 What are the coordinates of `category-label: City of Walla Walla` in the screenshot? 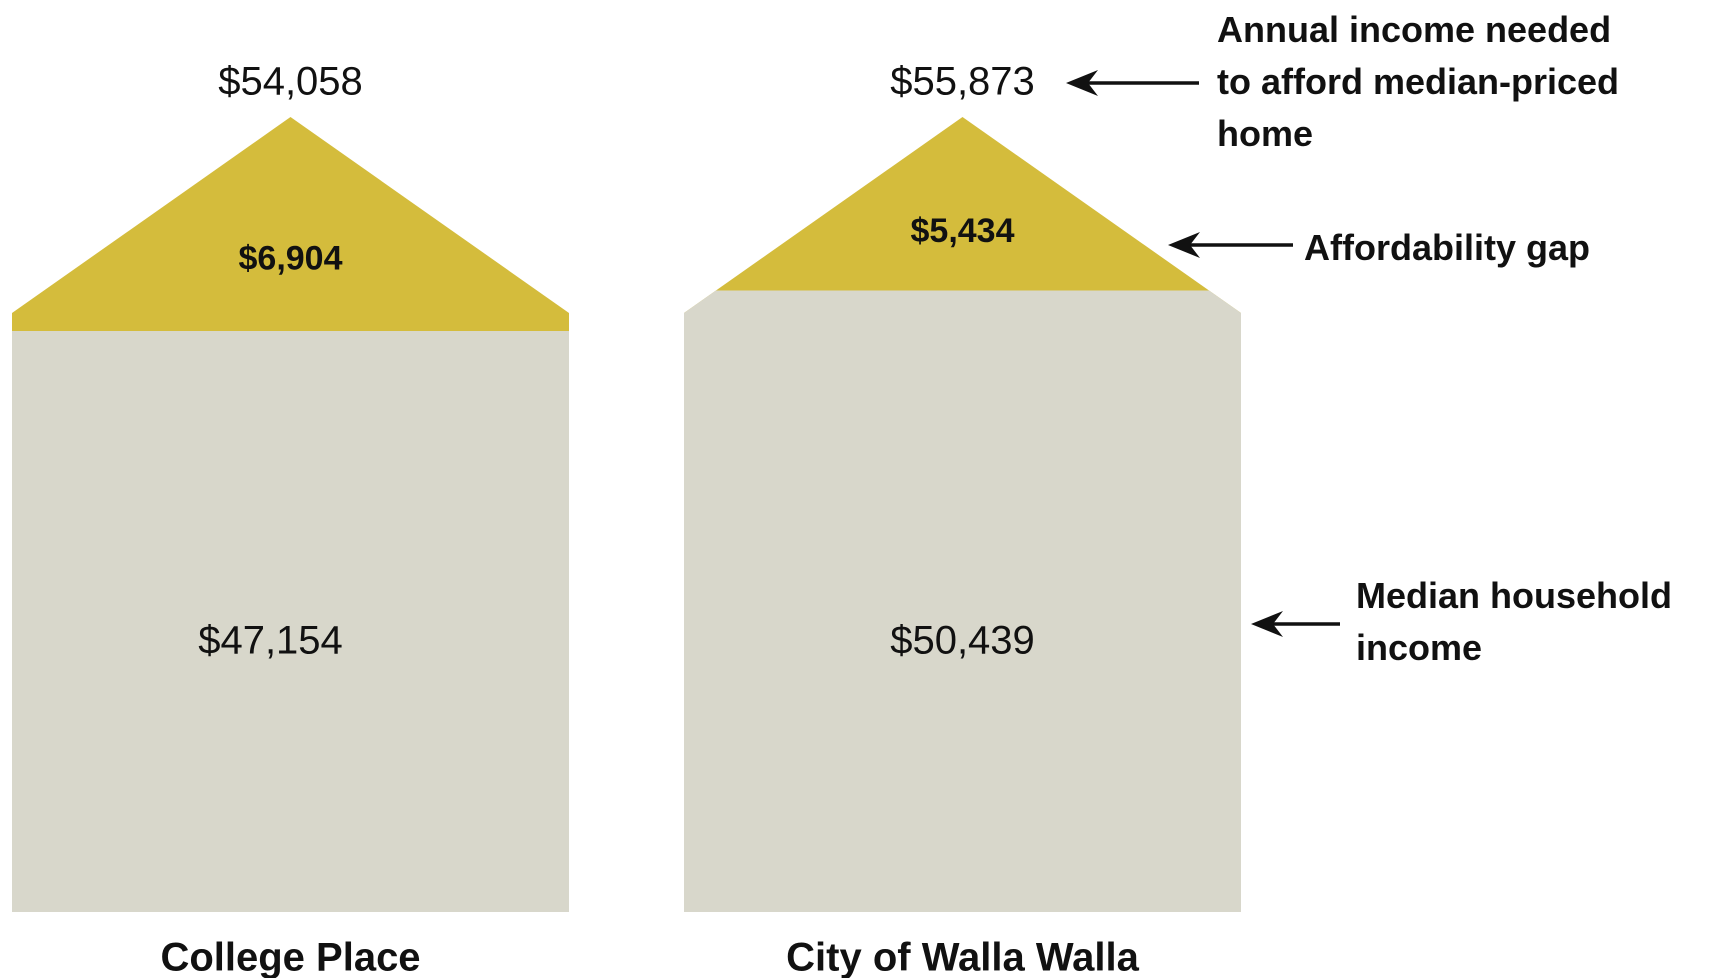 It's located at (962, 957).